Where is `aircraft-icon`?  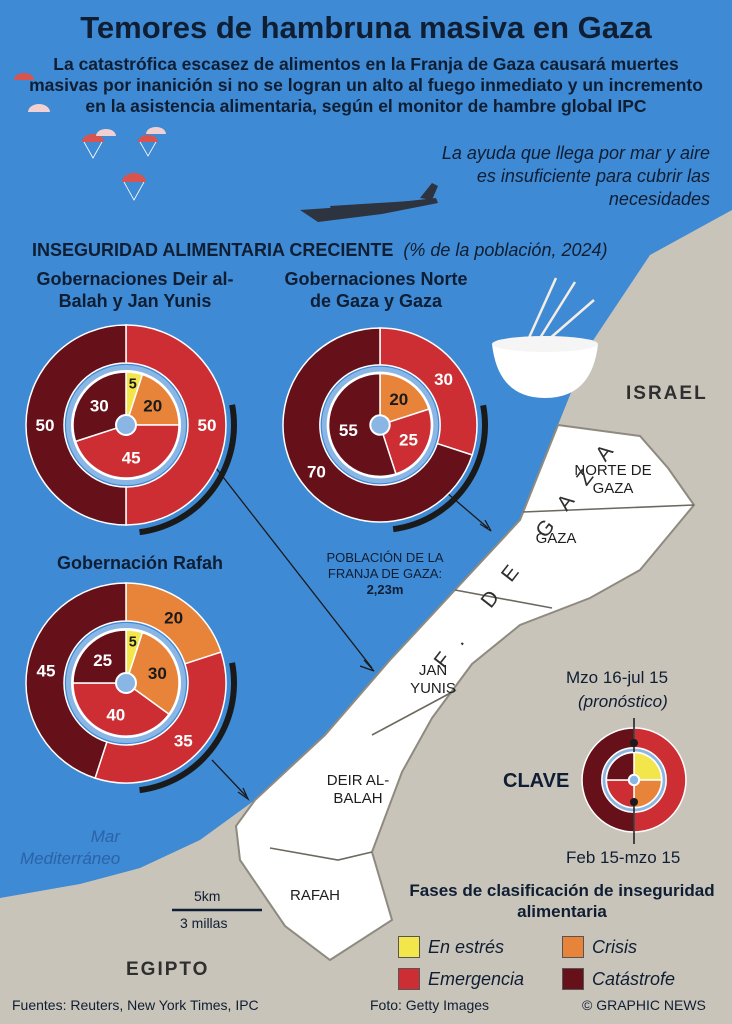
aircraft-icon is located at coordinates (369, 202).